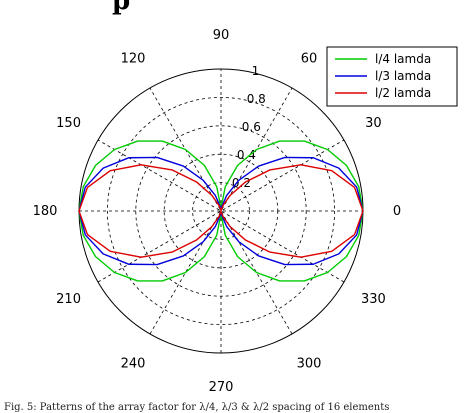 Image resolution: width=474 pixels, height=413 pixels. Describe the element at coordinates (221, 387) in the screenshot. I see `angle-tick-label: 270` at that location.